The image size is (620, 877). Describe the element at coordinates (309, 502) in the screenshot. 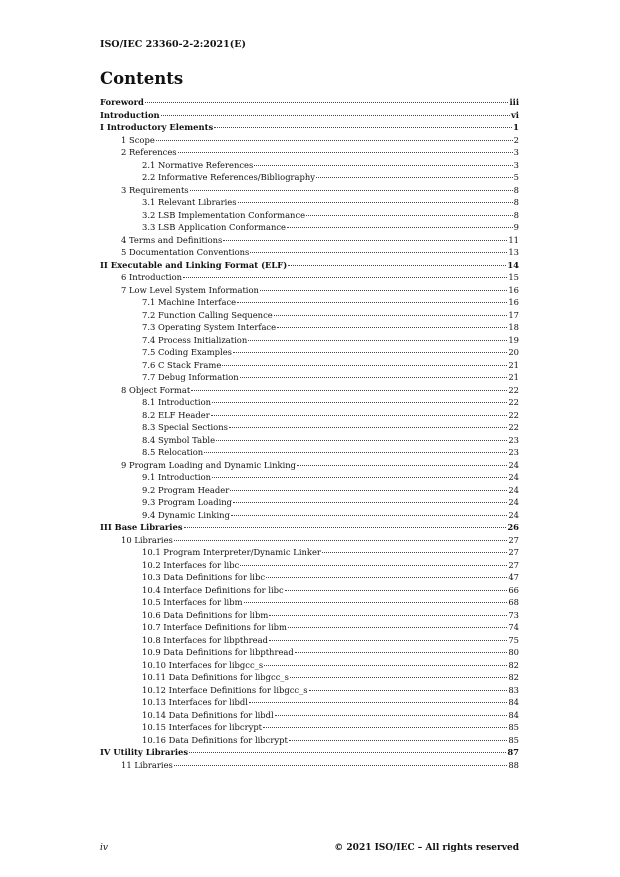

I see `toc-entry: 9.3 Program Loading 24` at that location.